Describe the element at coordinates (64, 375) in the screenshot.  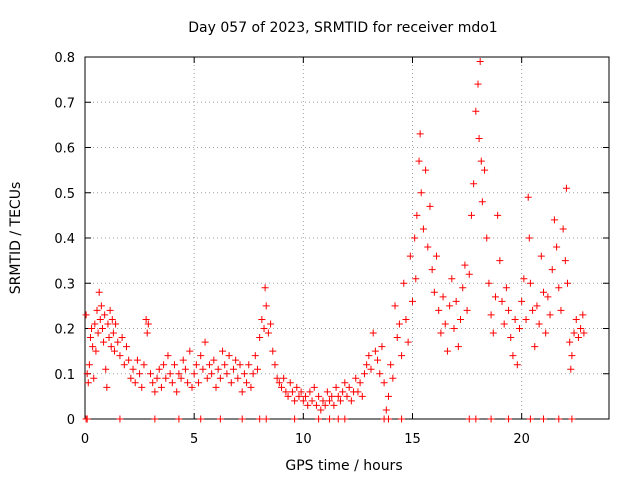
I see `y-tick-label: 0.1` at that location.